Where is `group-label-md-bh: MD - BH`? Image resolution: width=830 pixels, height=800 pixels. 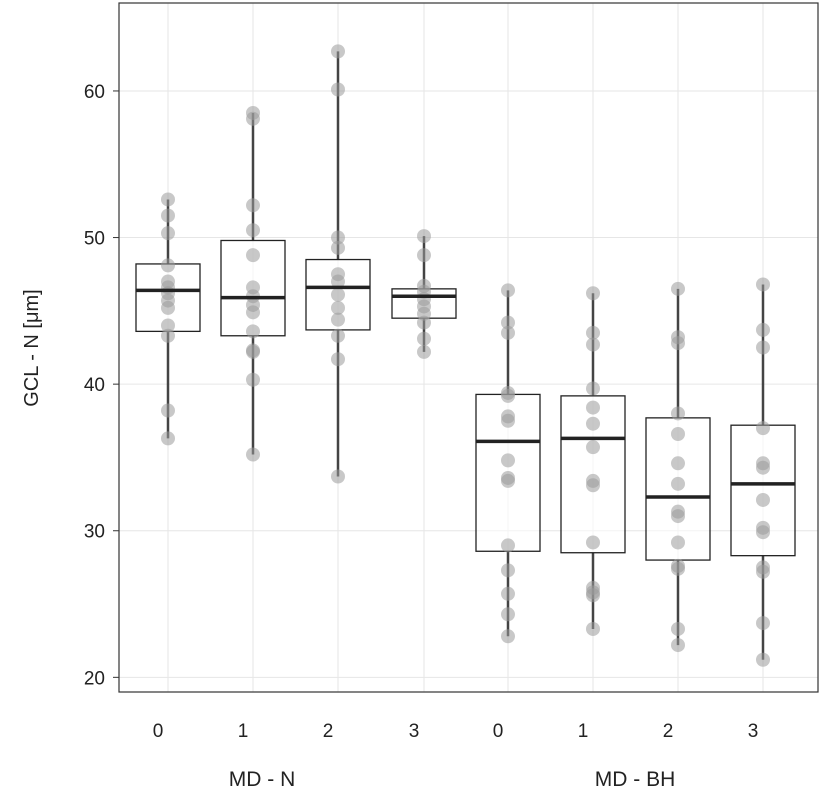 group-label-md-bh: MD - BH is located at coordinates (635, 779).